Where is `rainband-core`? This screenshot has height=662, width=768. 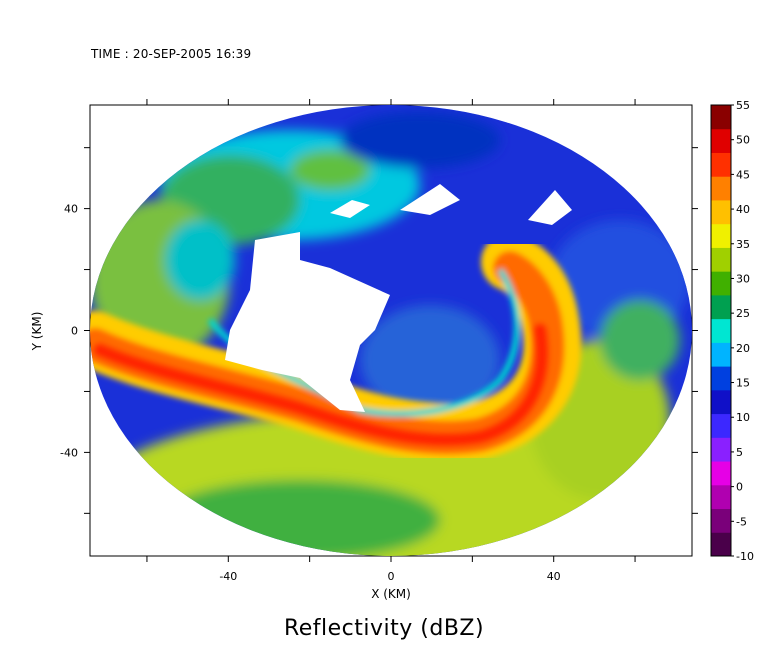 rainband-core is located at coordinates (321, 385).